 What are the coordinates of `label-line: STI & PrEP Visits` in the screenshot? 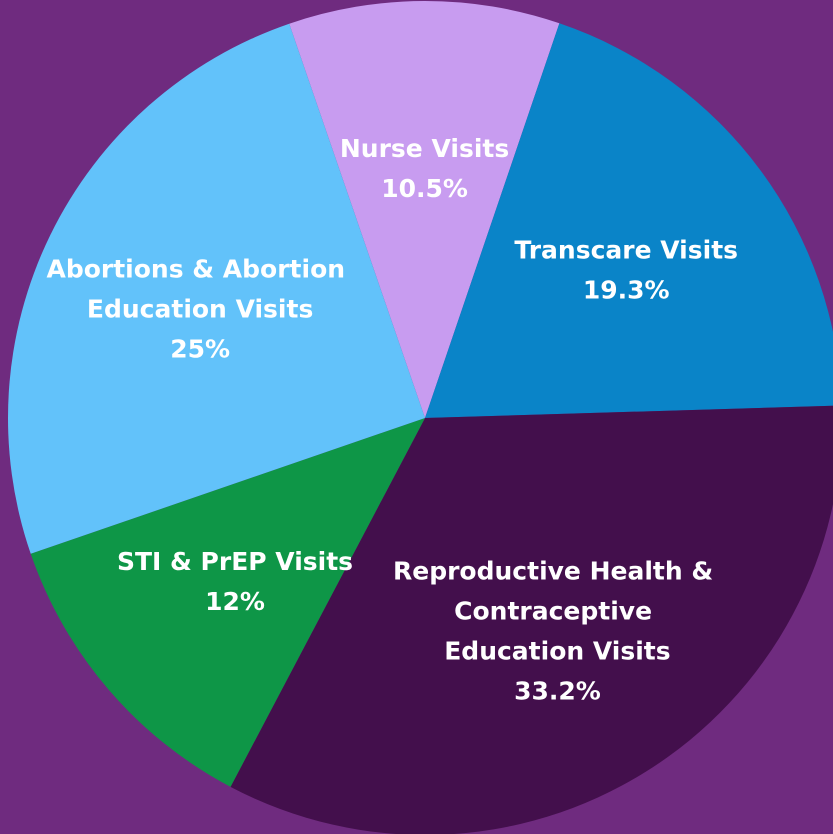 It's located at (235, 561).